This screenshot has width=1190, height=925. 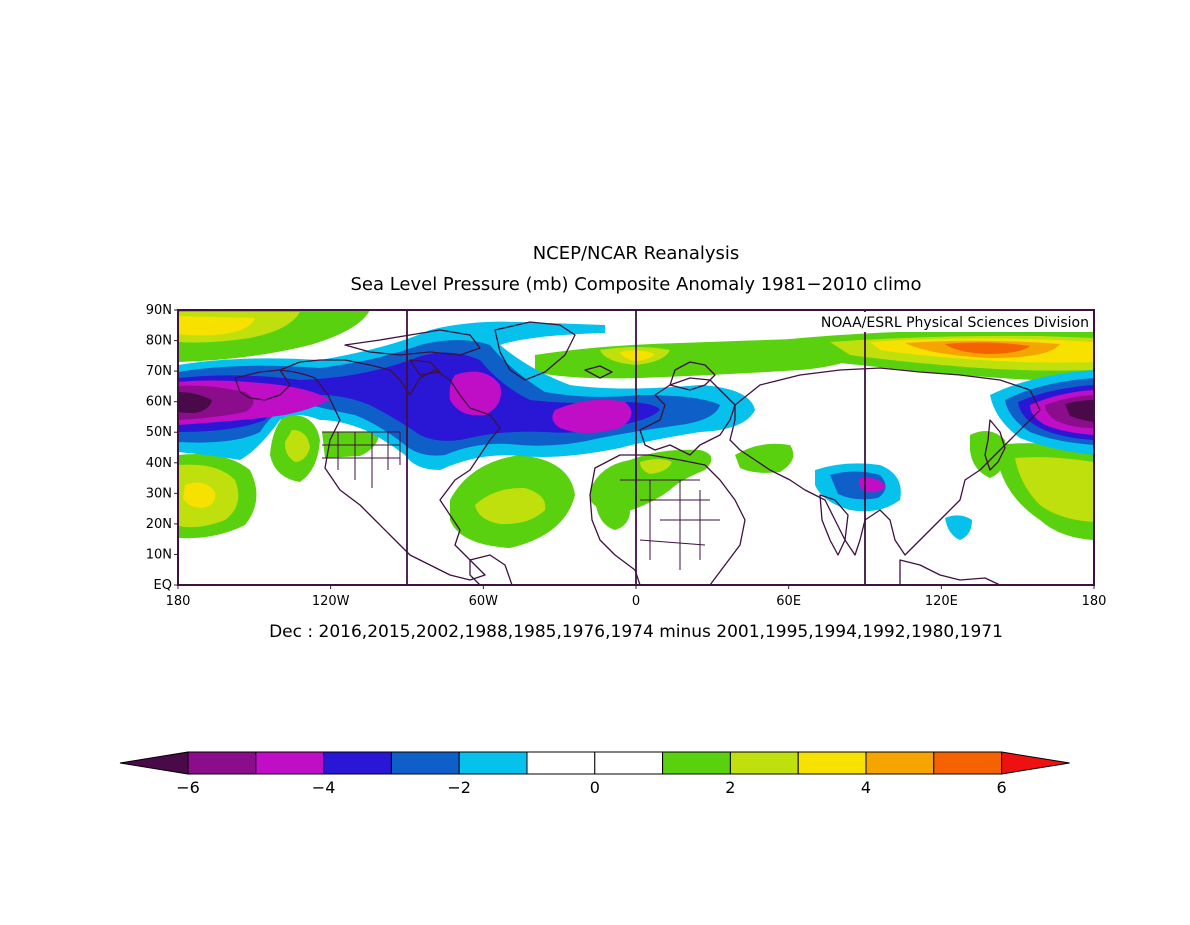 What do you see at coordinates (598, 372) in the screenshot?
I see `coastline-iceland` at bounding box center [598, 372].